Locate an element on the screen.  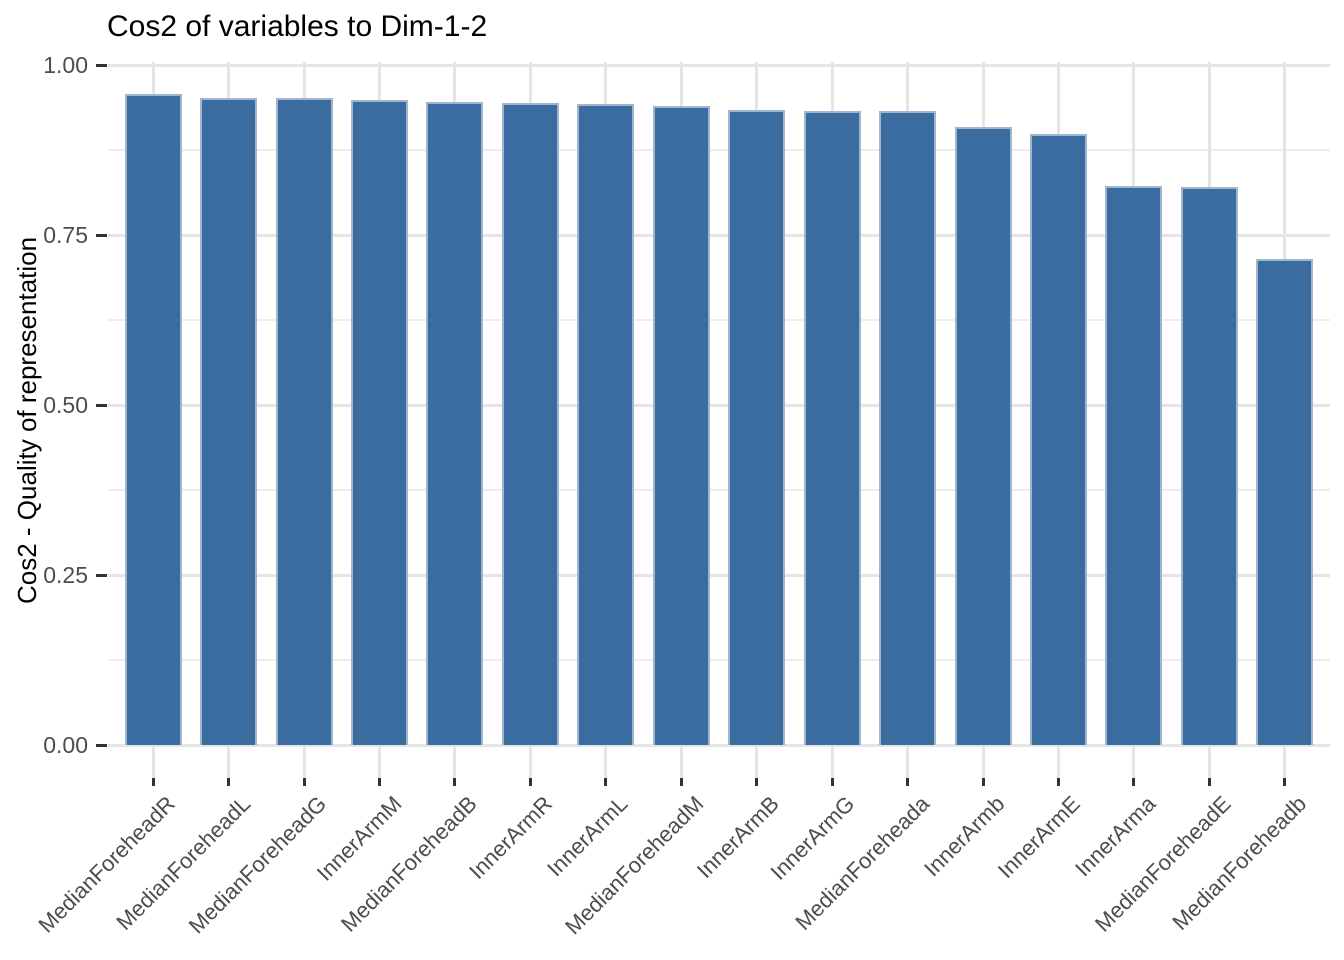
x-tick-label: MedianForeheadE is located at coordinates (1163, 864).